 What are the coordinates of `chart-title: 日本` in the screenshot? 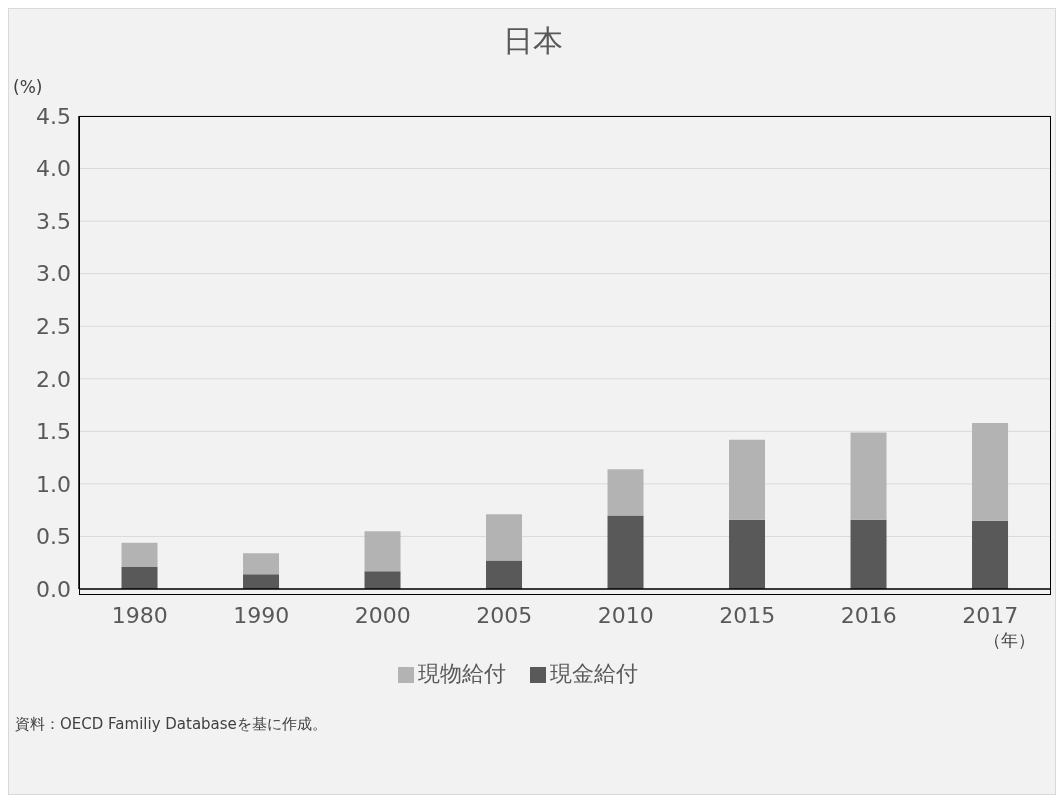 It's located at (533, 41).